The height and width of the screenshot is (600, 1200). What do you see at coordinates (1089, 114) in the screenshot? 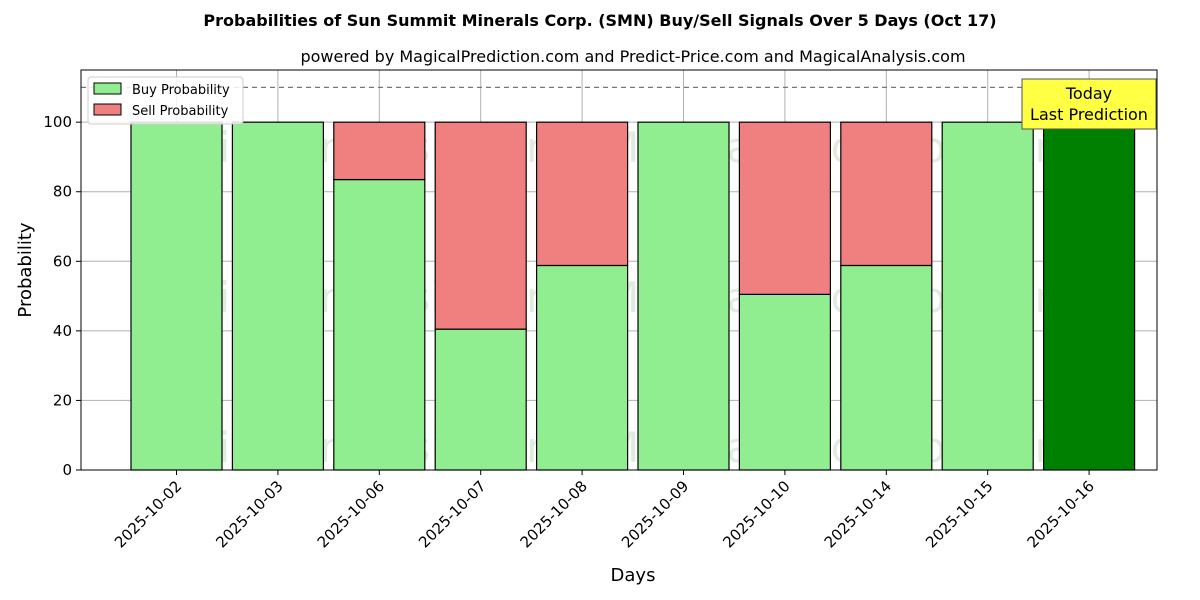
I see `annotation-line-2: Last Prediction` at bounding box center [1089, 114].